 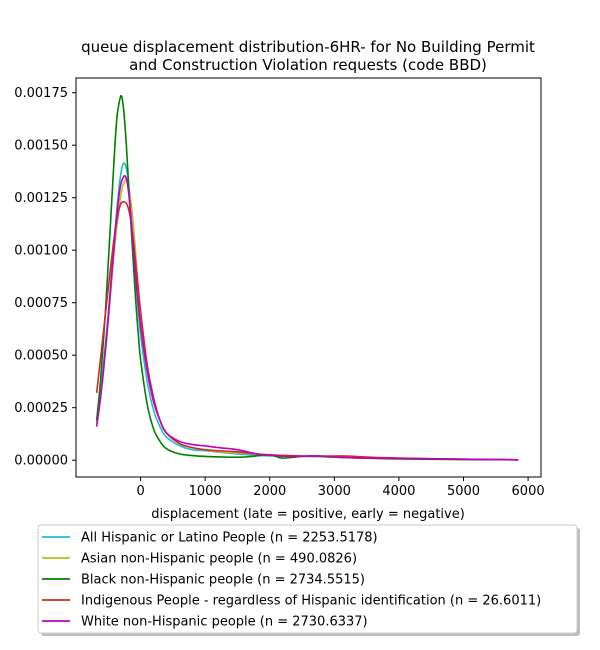 I want to click on y-tick-label: 0.00000, so click(x=41, y=461).